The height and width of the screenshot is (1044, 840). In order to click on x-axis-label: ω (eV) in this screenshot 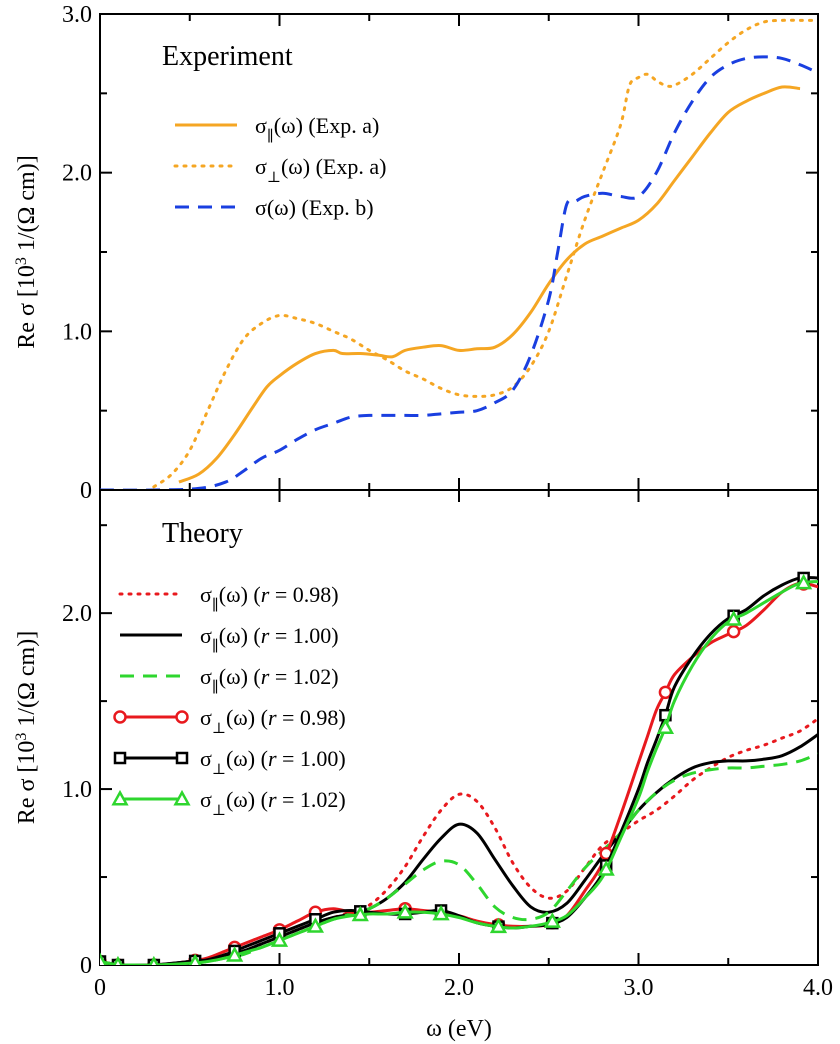, I will do `click(459, 1029)`.